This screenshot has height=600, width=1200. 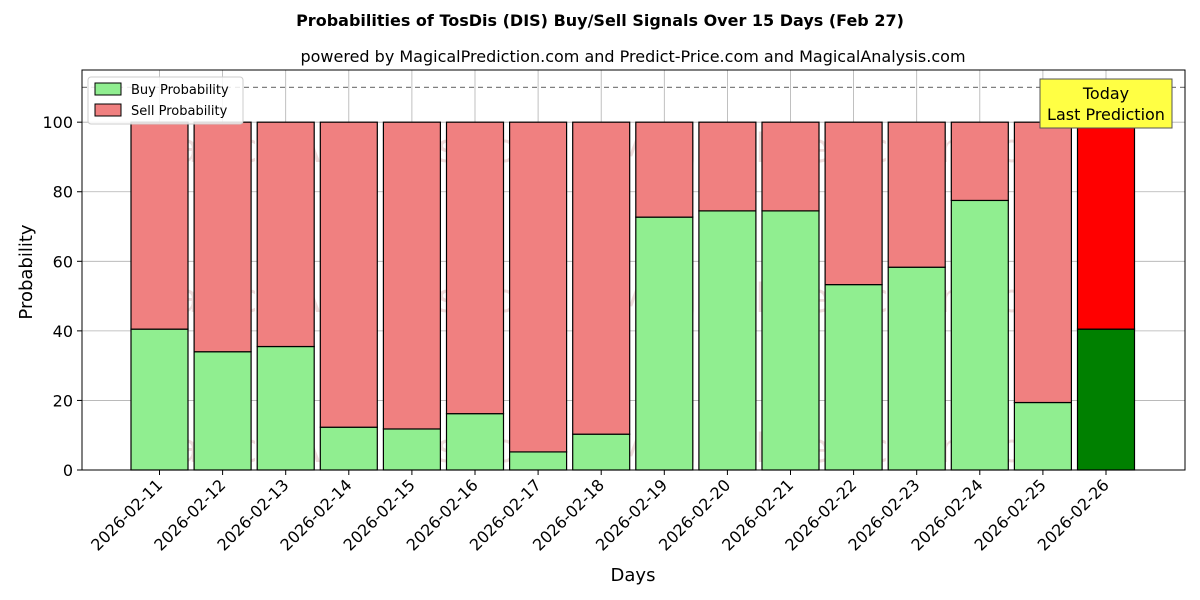 I want to click on y-tick-label: 80, so click(x=63, y=192).